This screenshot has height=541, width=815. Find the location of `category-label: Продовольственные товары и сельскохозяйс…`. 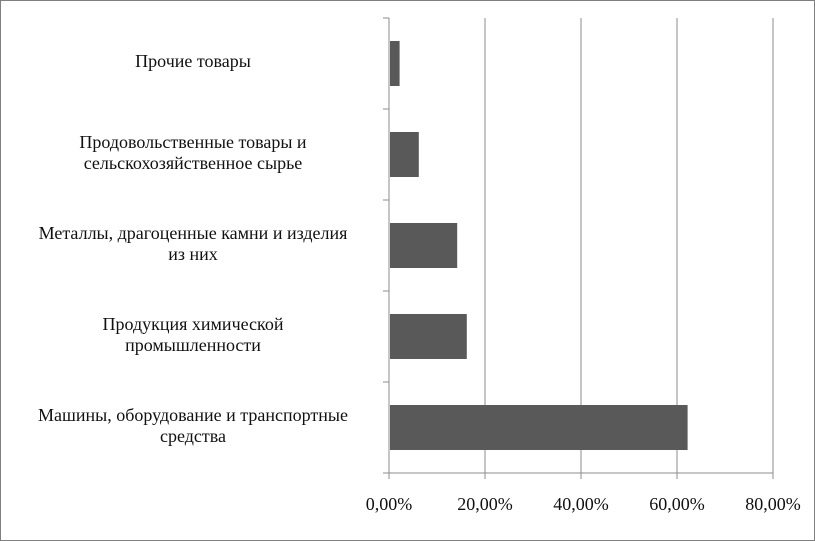

category-label: Продовольственные товары и сельскохозяйс… is located at coordinates (193, 152).